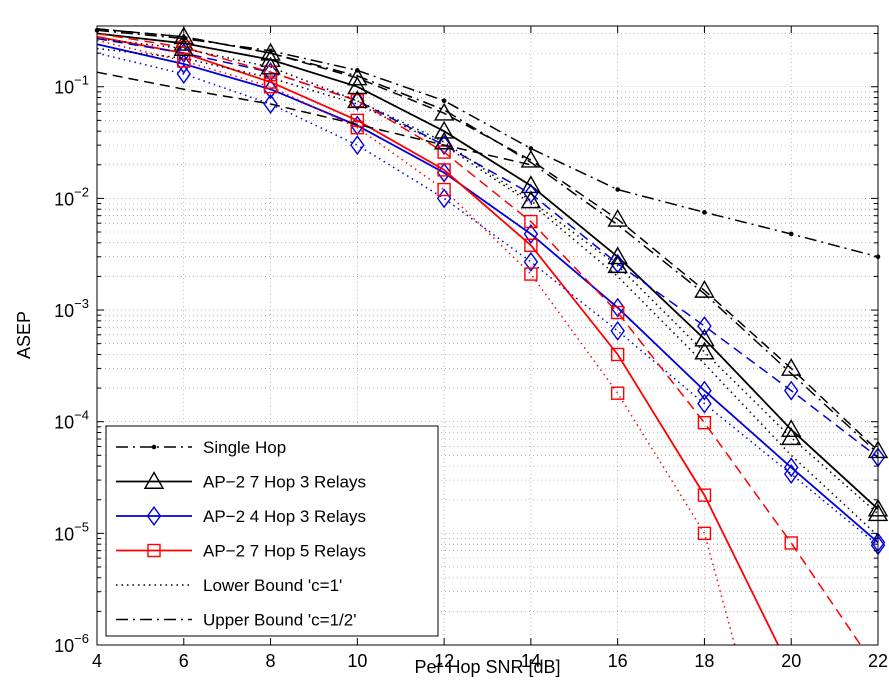  I want to click on x-axis-label: Per Hop SNR [dB], so click(487, 667).